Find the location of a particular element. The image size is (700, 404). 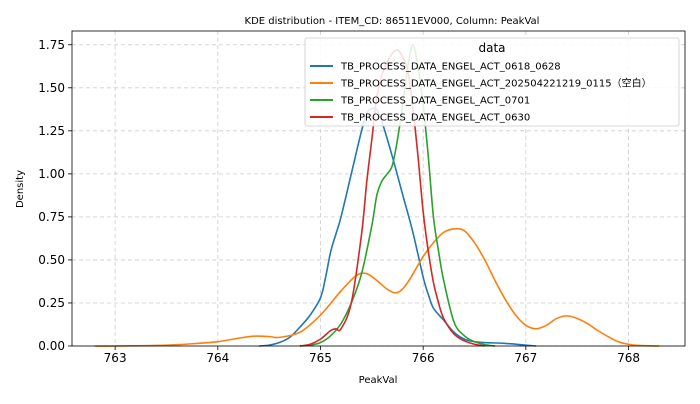

y-tick-label: 1.25 is located at coordinates (51, 131).